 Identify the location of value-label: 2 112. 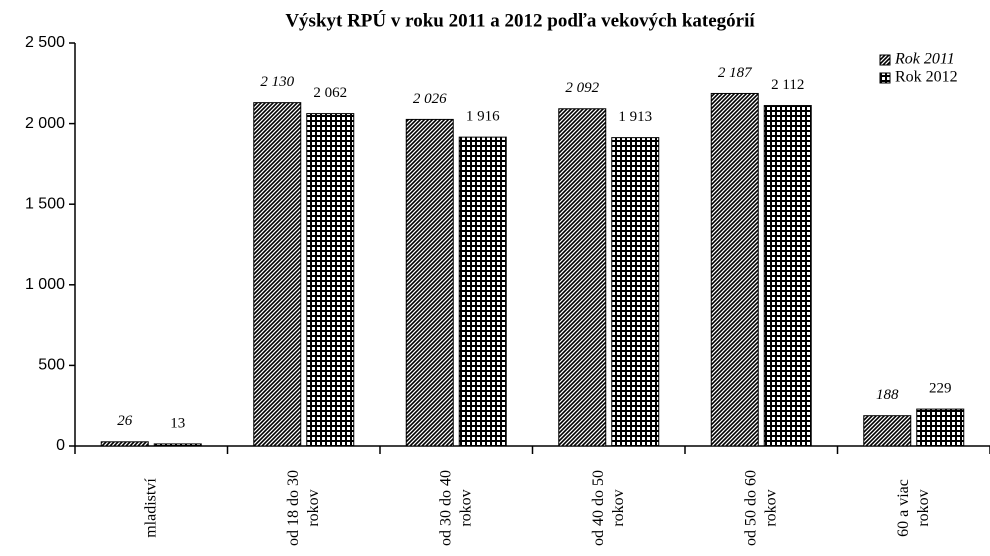
(787, 85).